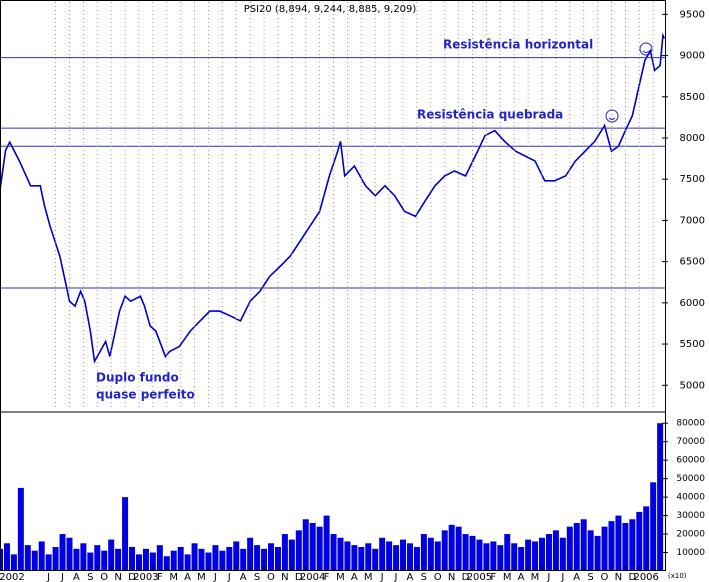 The width and height of the screenshot is (709, 582). Describe the element at coordinates (645, 577) in the screenshot. I see `x-tick-label: 2006` at that location.